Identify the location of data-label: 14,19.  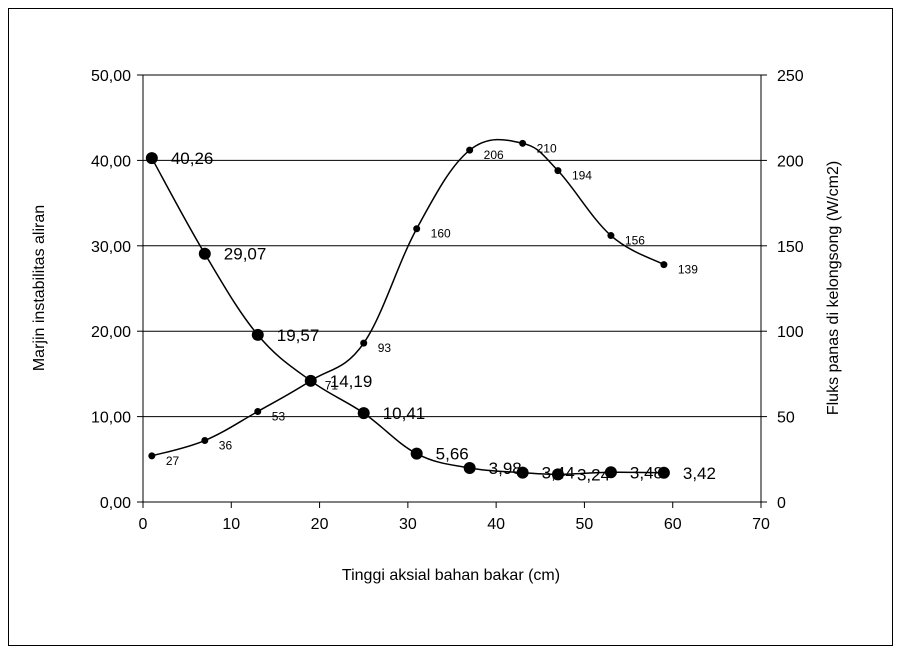
(351, 381).